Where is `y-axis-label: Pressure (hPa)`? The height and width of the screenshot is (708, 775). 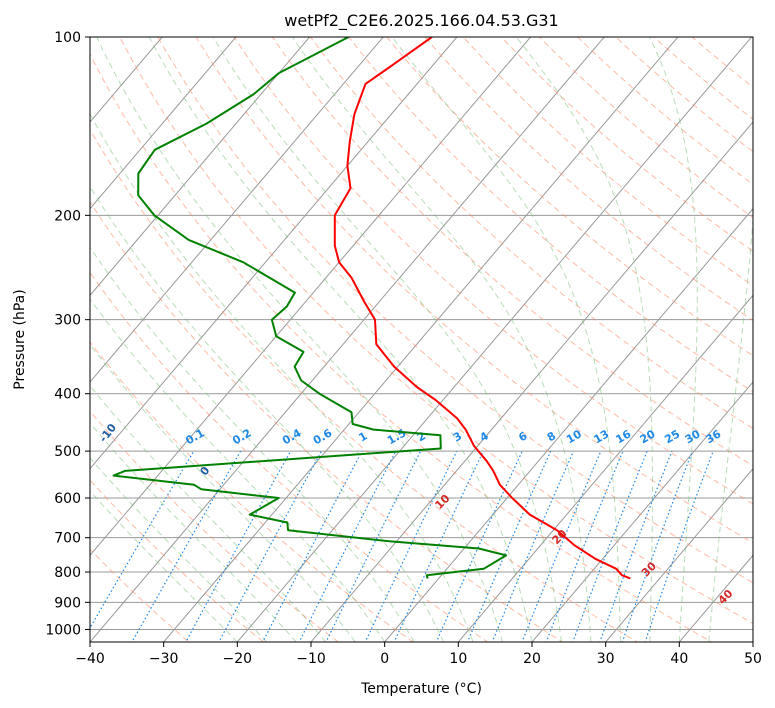 y-axis-label: Pressure (hPa) is located at coordinates (20, 339).